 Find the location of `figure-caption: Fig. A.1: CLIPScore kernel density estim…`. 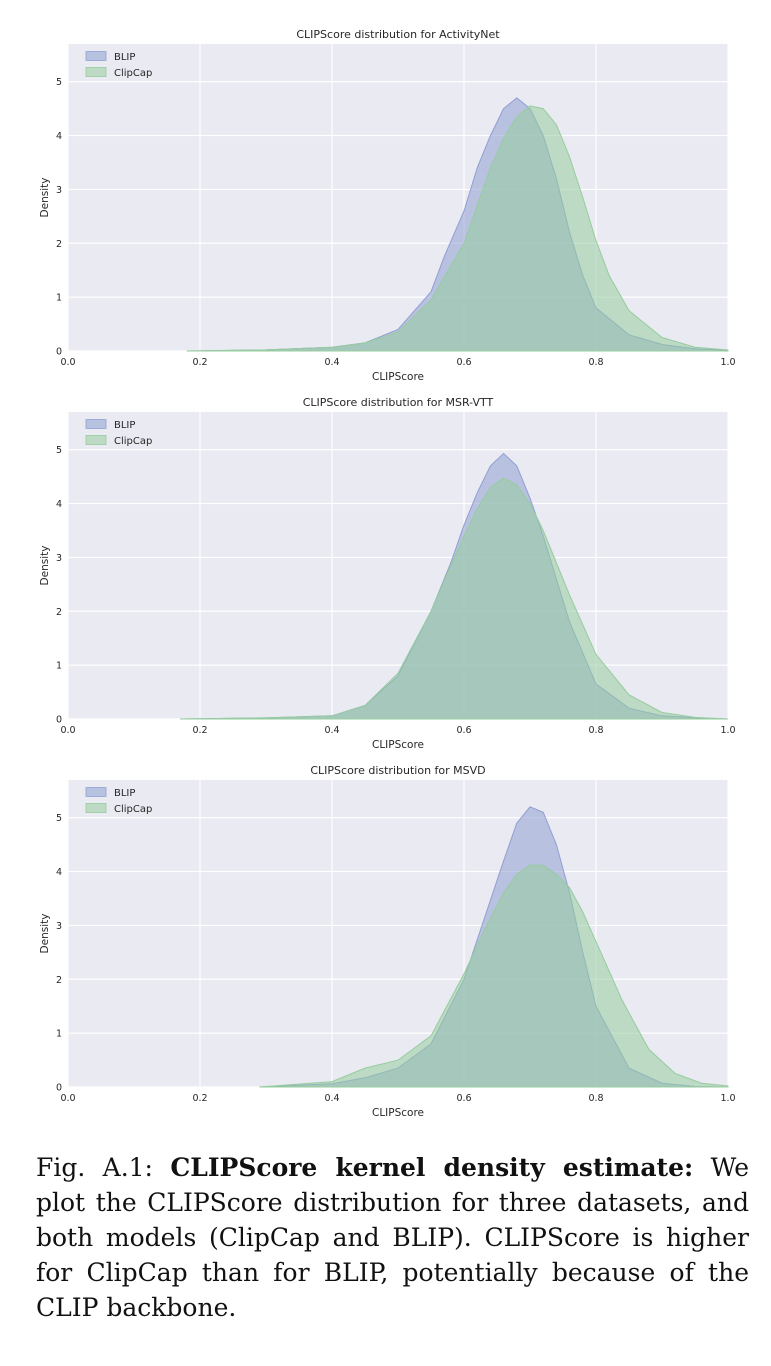

figure-caption: Fig. A.1: CLIPScore kernel density estim… is located at coordinates (392, 1237).